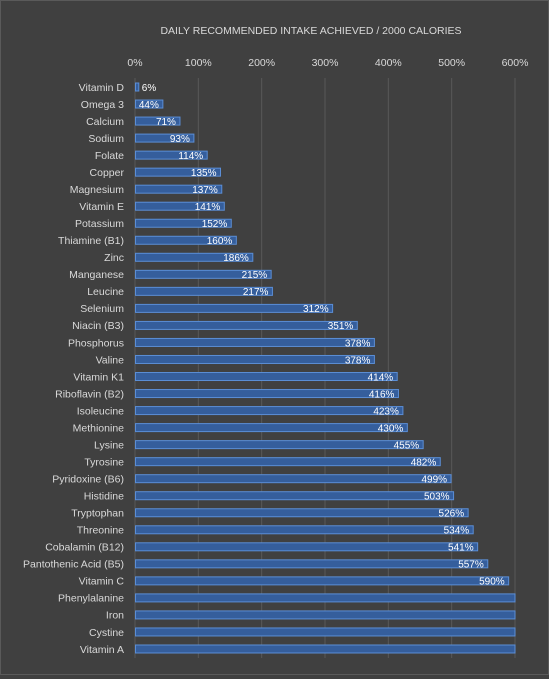  I want to click on x-tick-label: 0%, so click(134, 63).